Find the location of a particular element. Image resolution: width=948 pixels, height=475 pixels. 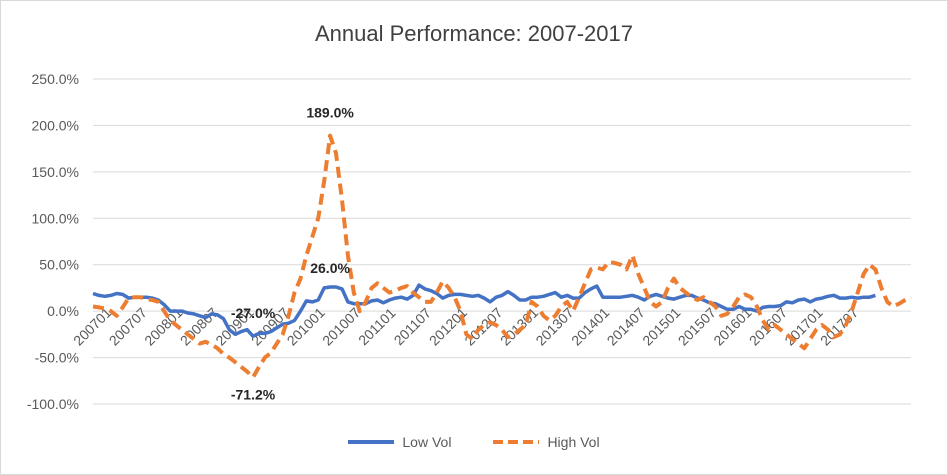

legend-item-low-vol: Low Vol is located at coordinates (399, 442).